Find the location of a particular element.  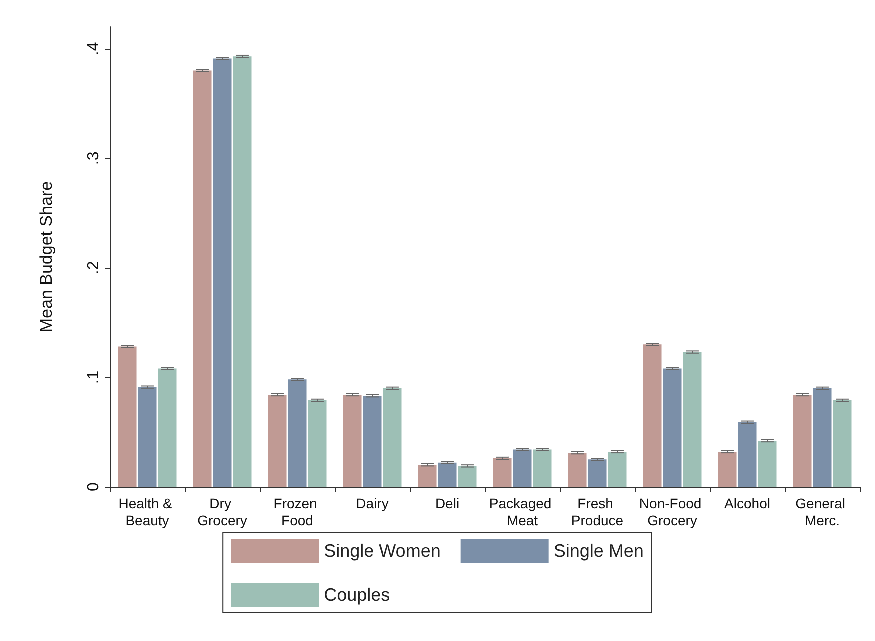

y-tick-label: 0 is located at coordinates (94, 487).